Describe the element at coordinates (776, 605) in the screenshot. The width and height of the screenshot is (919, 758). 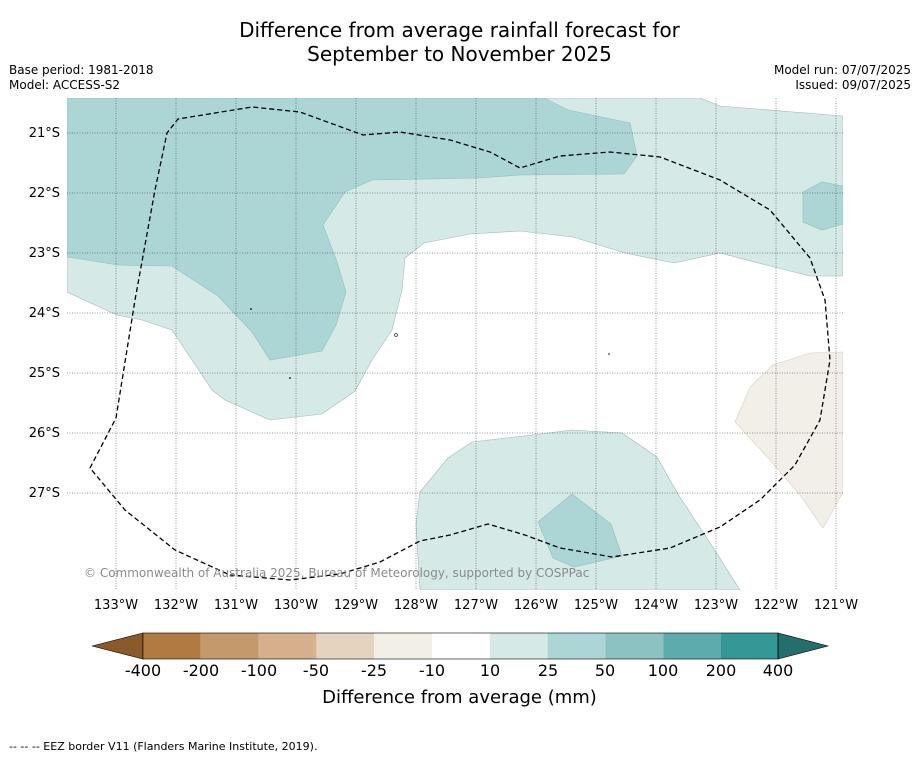
I see `lon-label-122w: 122°W` at that location.